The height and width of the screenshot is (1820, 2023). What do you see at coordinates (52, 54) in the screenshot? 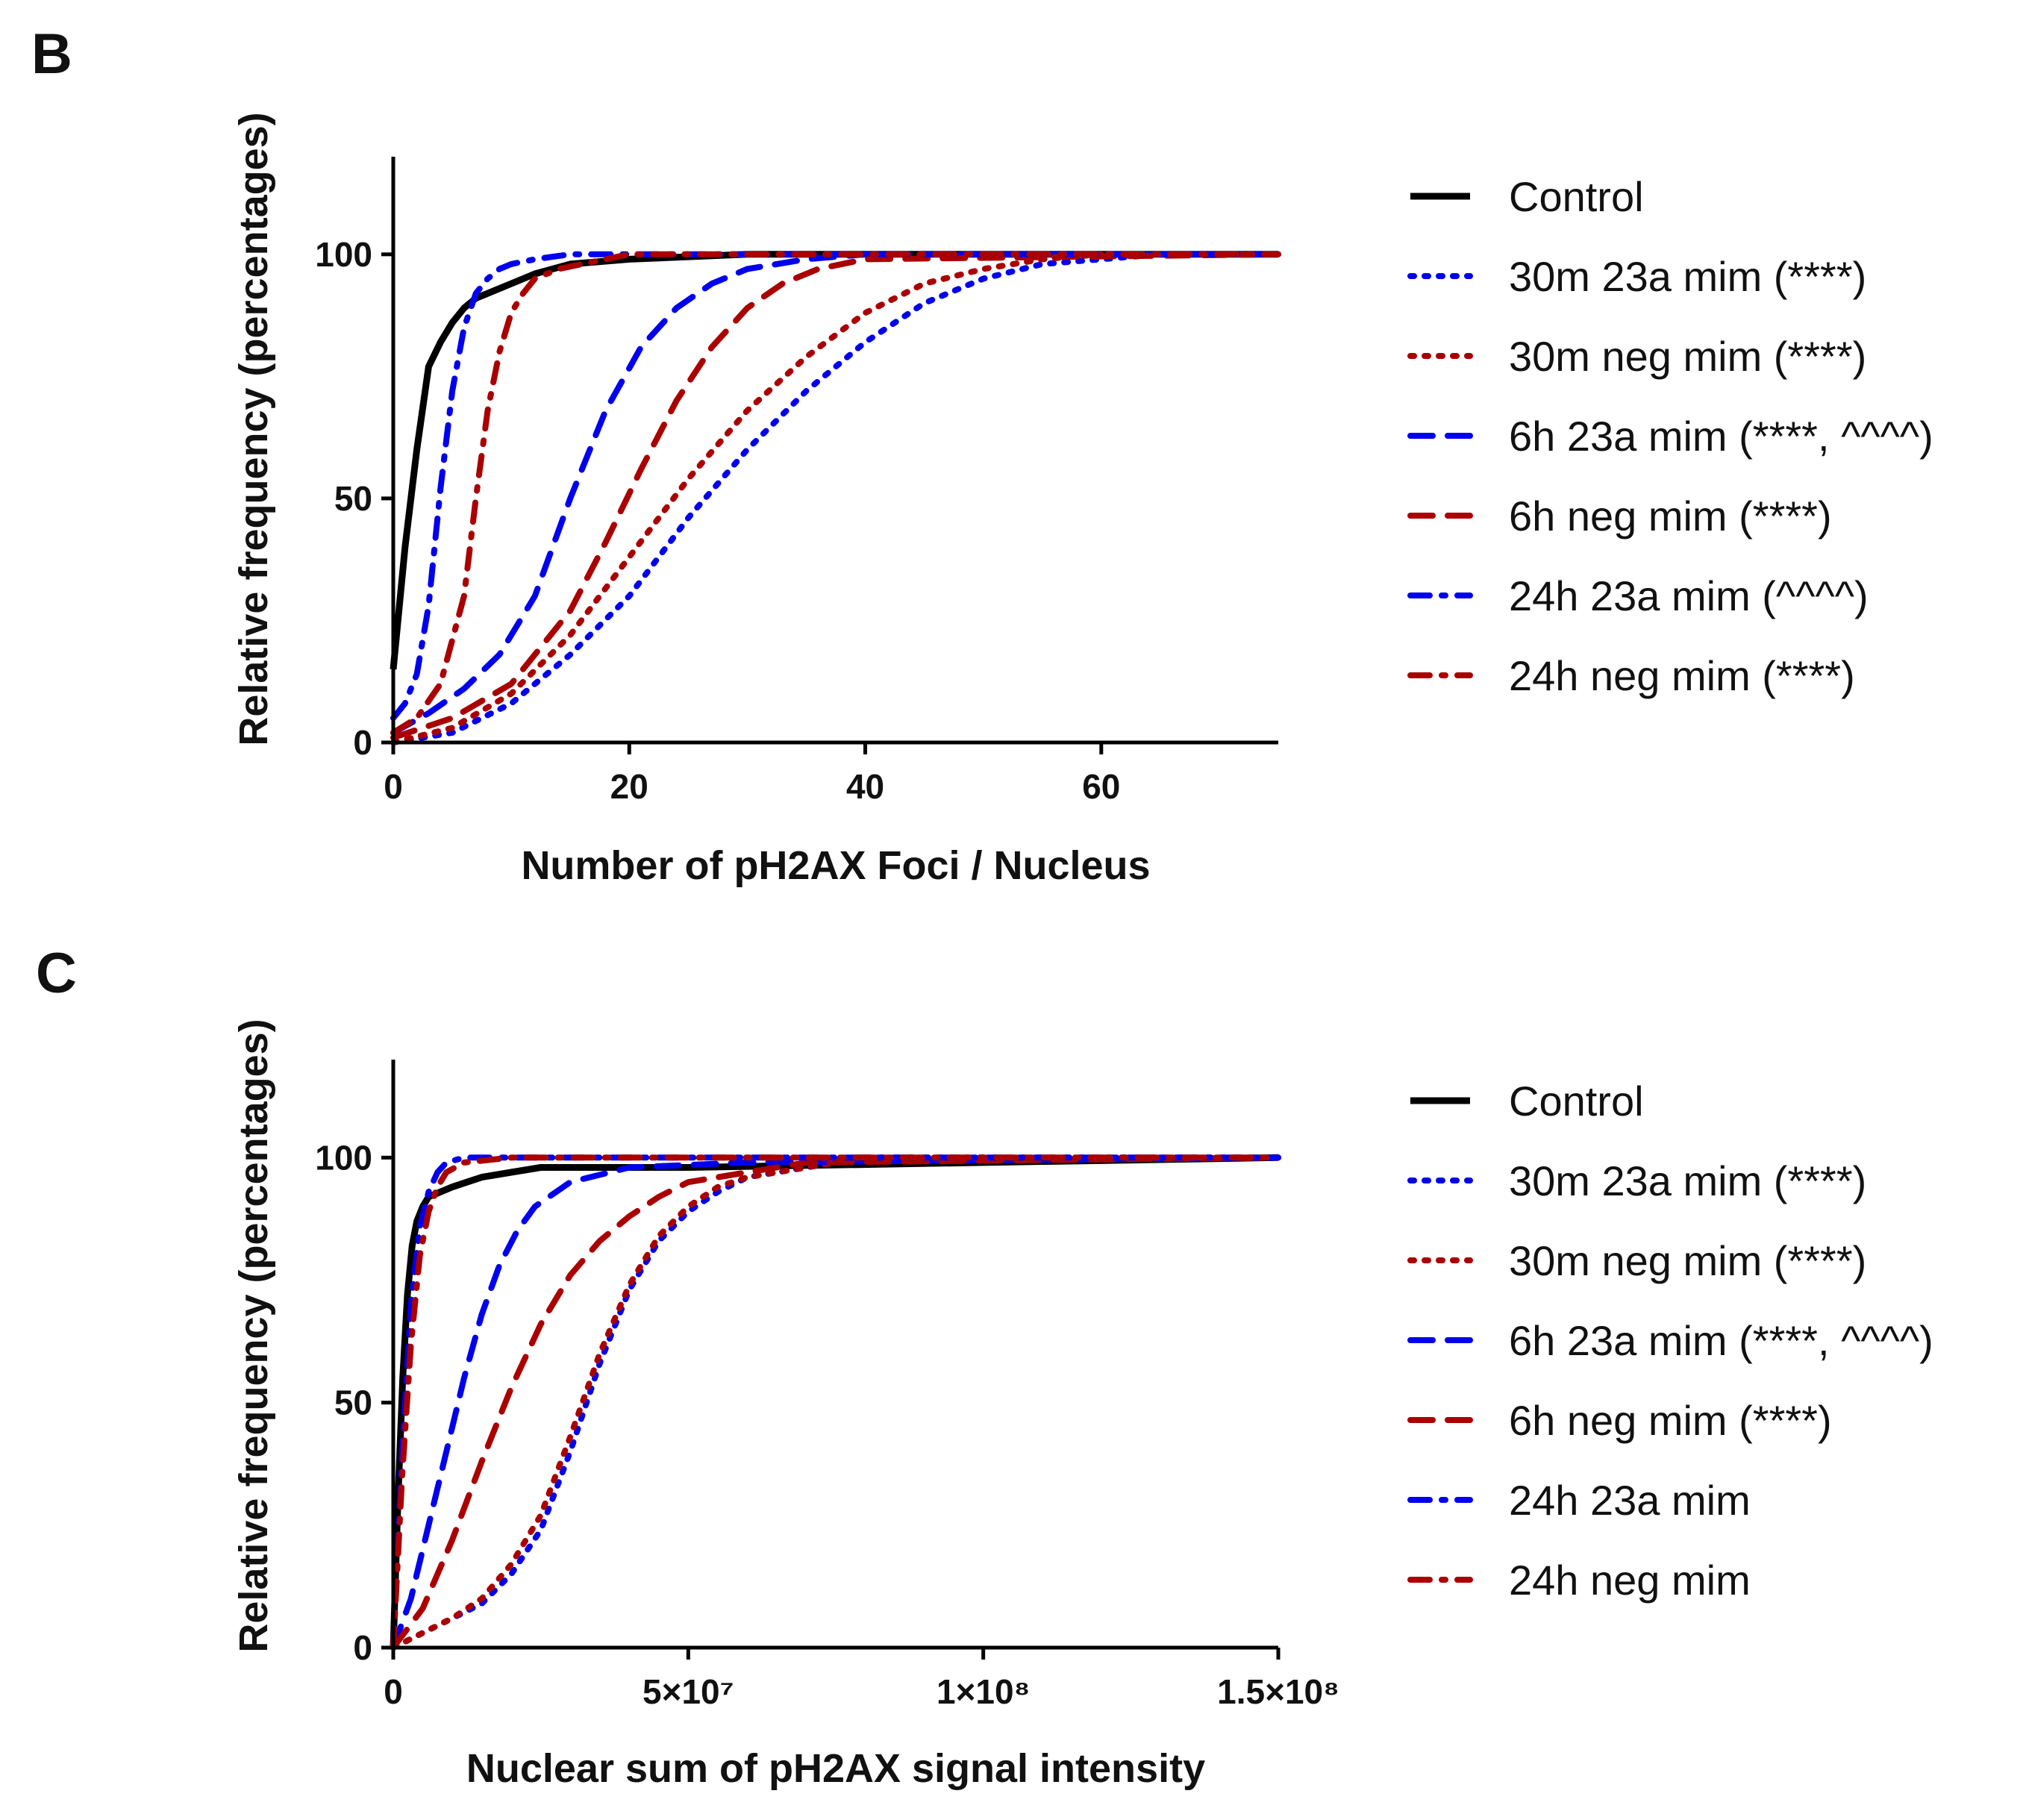
I see `panel-letter-b: B` at bounding box center [52, 54].